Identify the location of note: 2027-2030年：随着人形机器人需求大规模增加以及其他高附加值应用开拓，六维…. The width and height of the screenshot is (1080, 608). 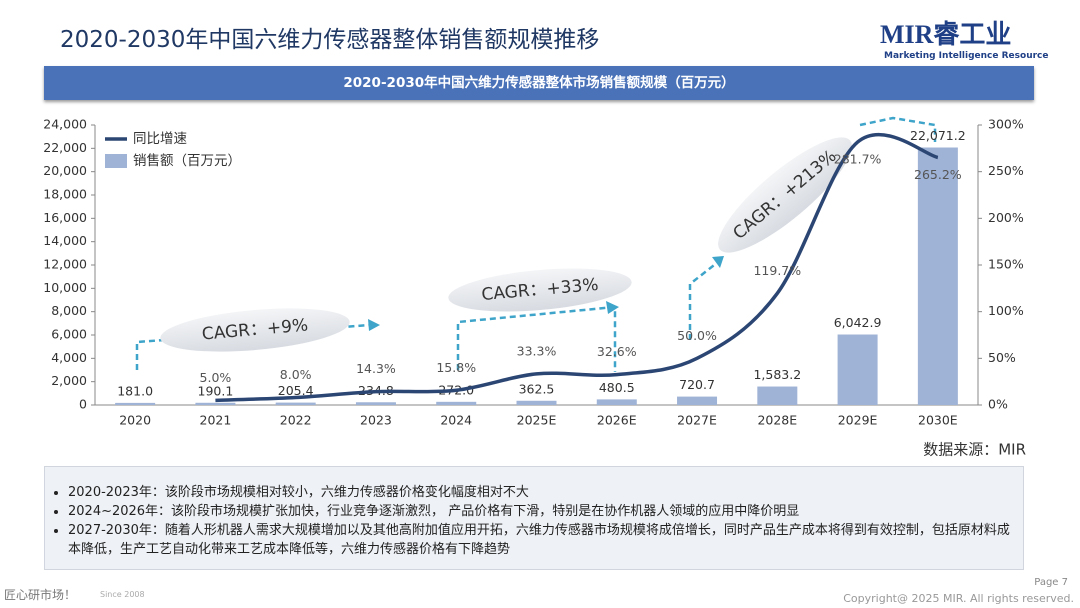
(543, 540).